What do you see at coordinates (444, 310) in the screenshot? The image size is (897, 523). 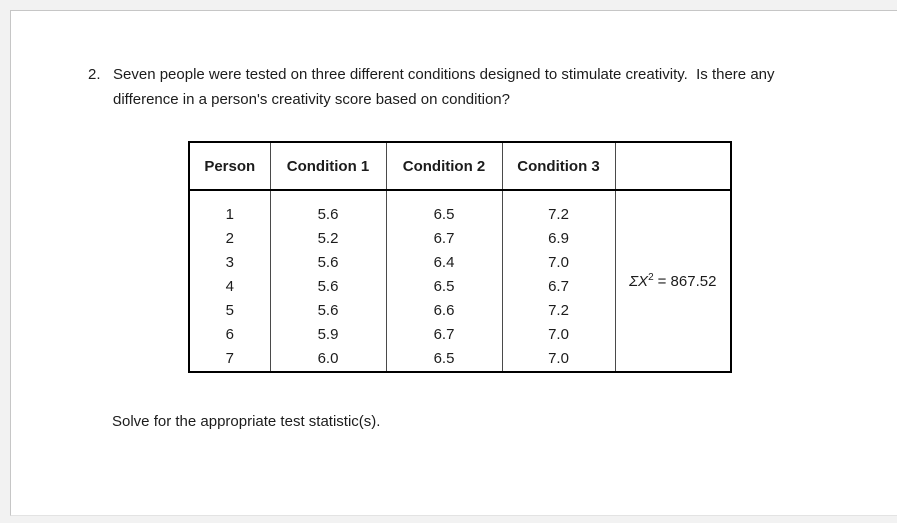 I see `condition-2-value: 6.6` at bounding box center [444, 310].